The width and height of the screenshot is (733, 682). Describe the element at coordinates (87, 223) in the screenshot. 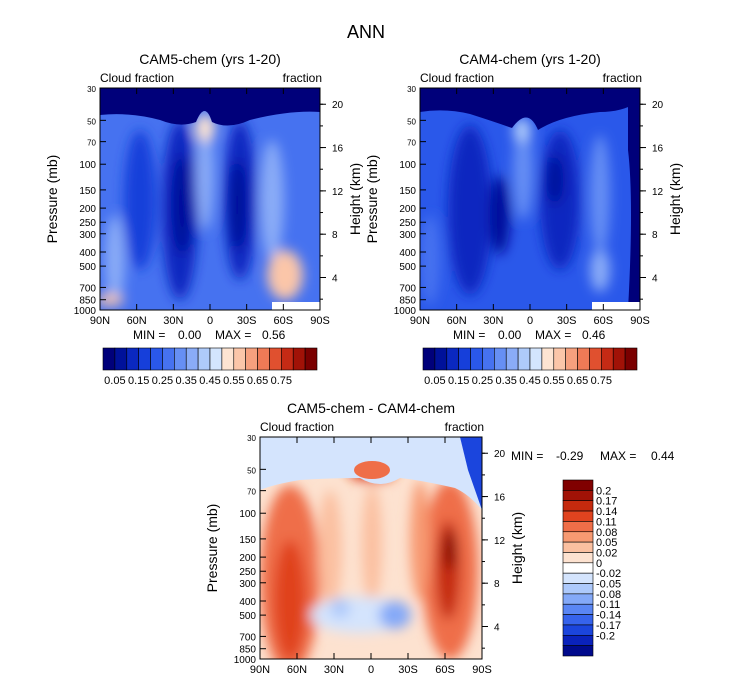

I see `ytick-label: 250` at that location.